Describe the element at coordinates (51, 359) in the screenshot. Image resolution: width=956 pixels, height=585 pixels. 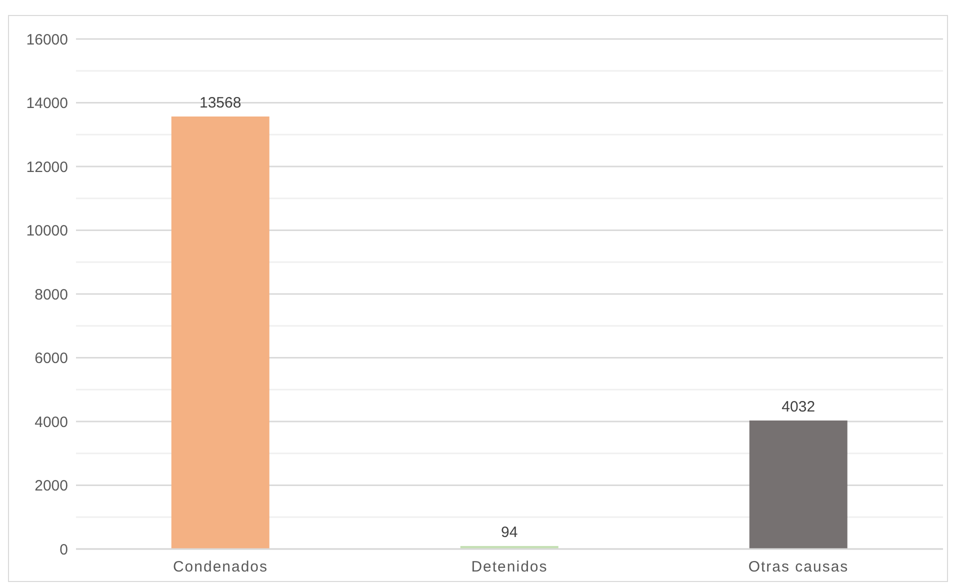
I see `y-tick-label: 6000` at that location.